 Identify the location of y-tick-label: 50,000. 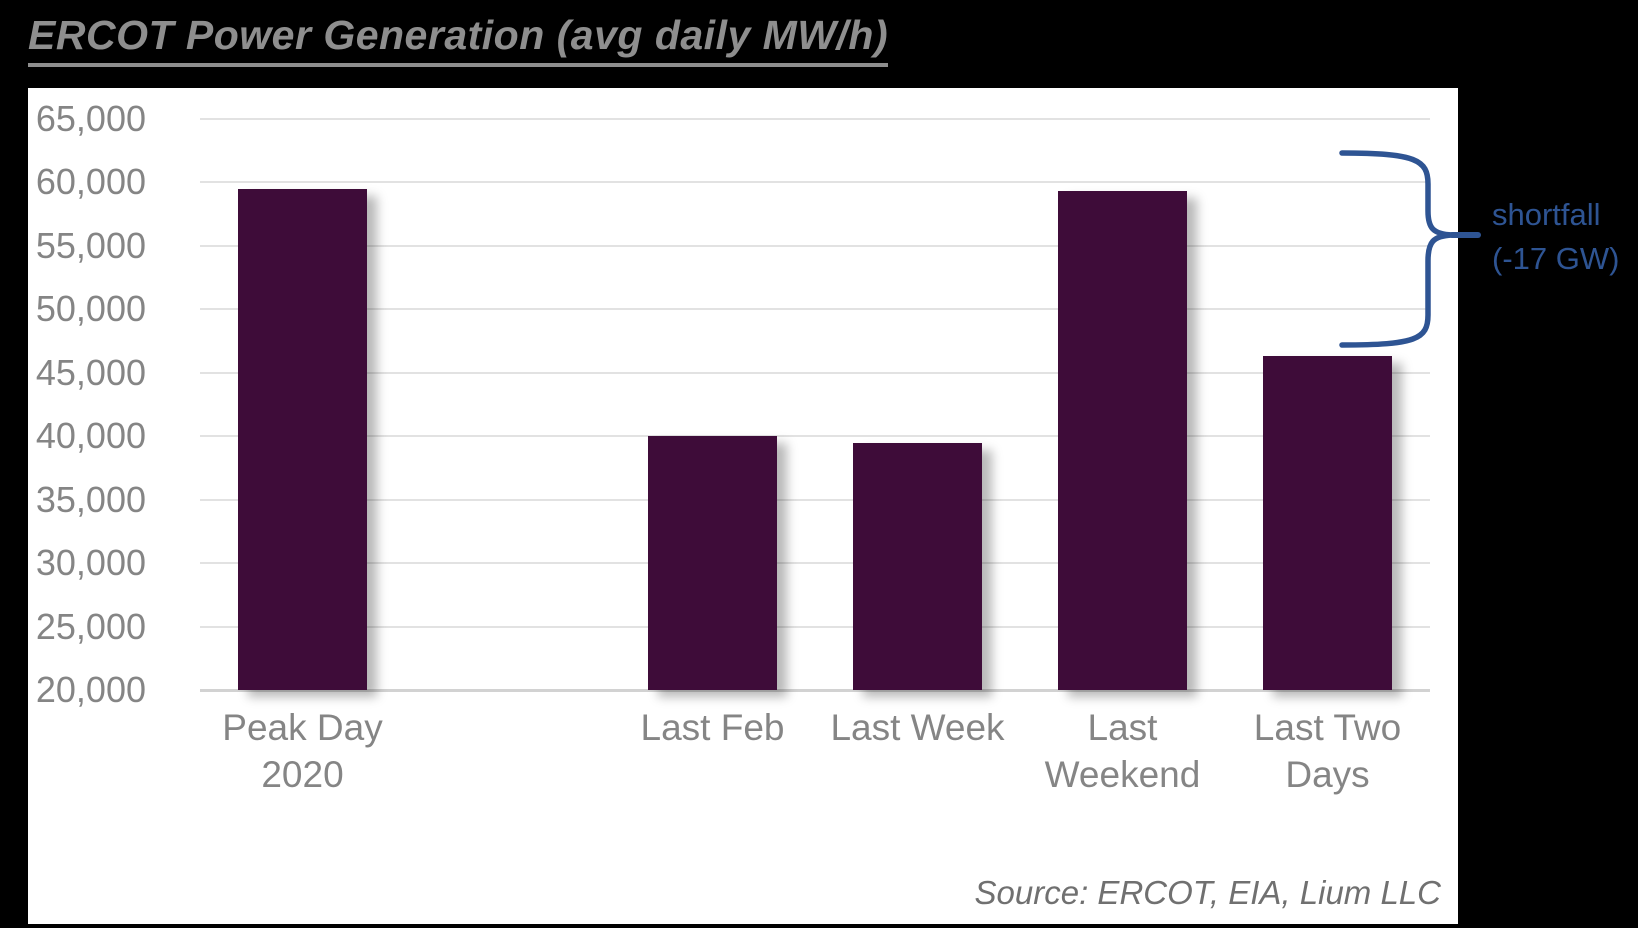
(90, 309).